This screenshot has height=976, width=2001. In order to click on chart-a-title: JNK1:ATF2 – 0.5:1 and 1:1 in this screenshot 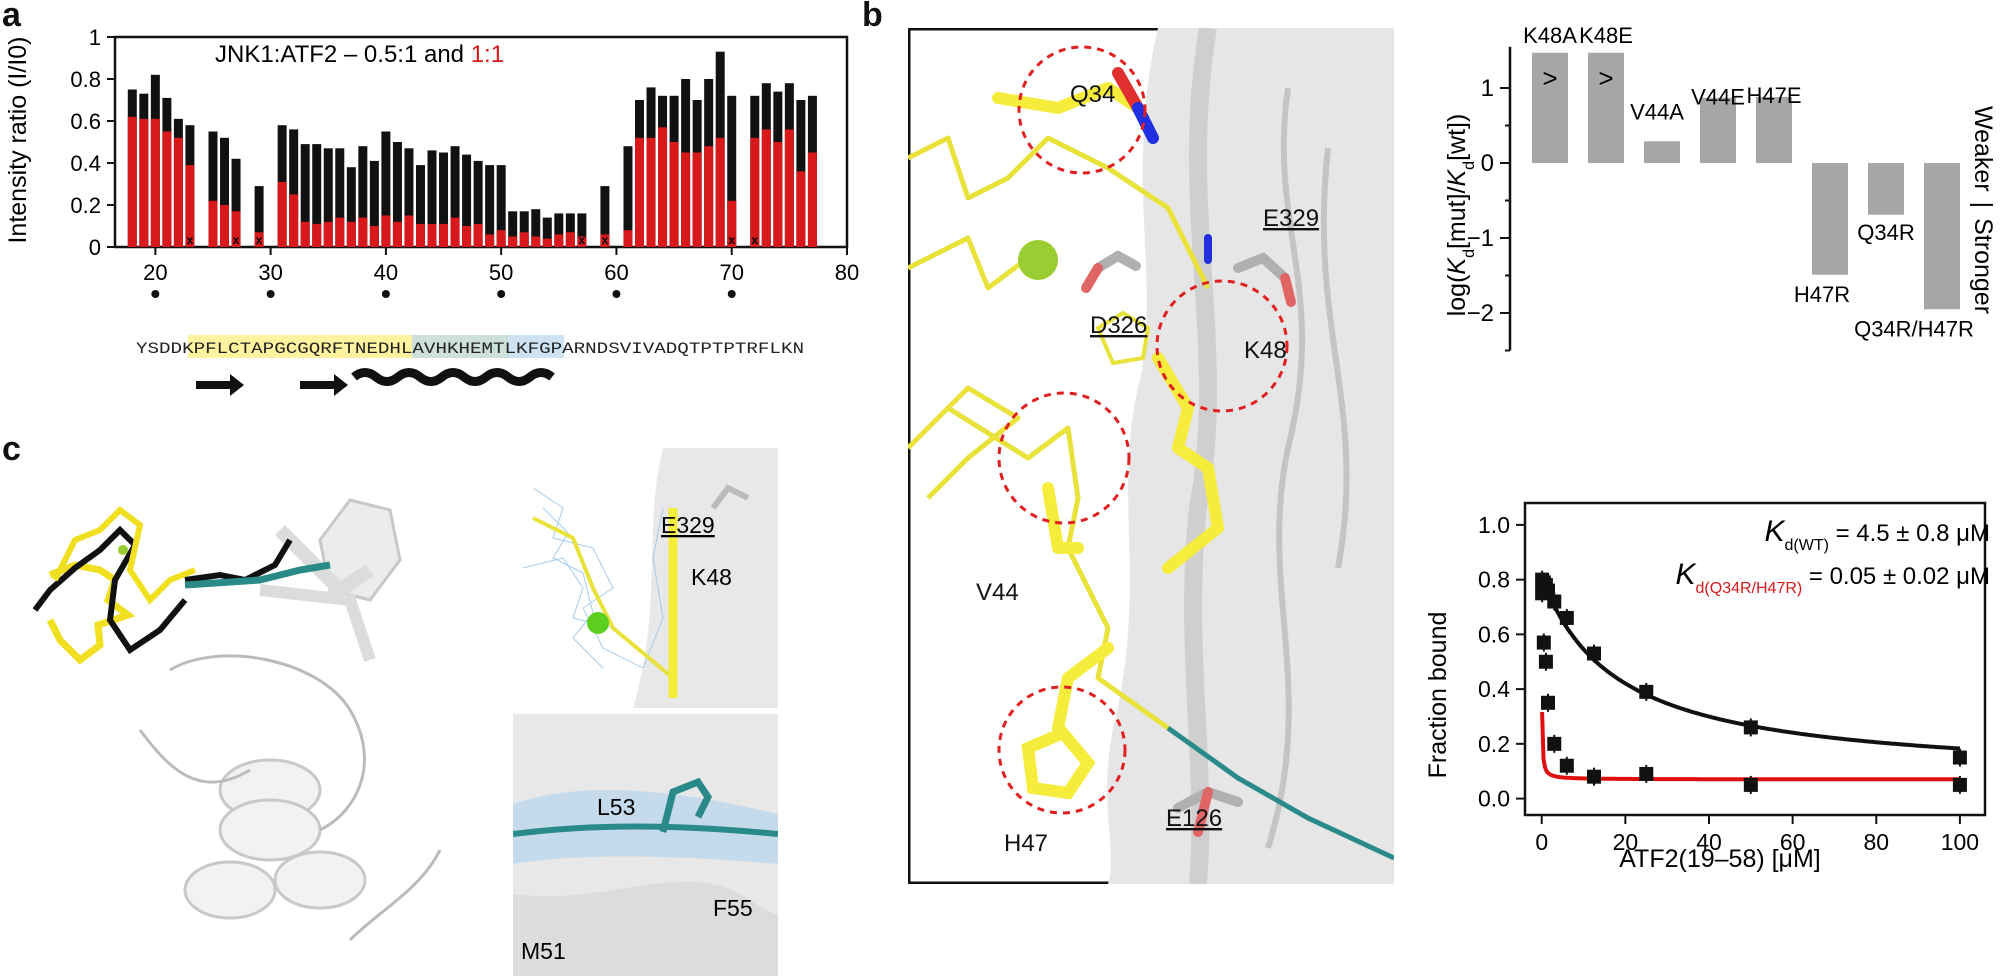, I will do `click(359, 54)`.